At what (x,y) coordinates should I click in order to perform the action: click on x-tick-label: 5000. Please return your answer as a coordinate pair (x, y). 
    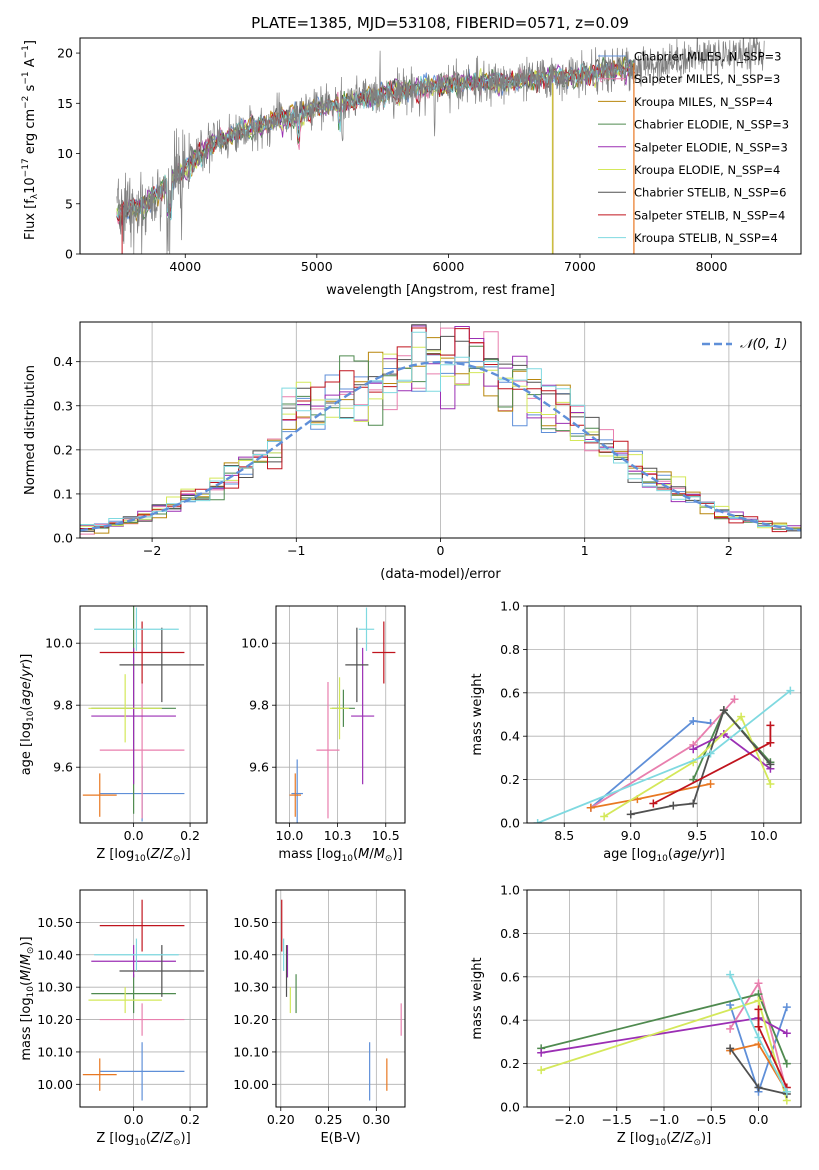
    Looking at the image, I should click on (317, 266).